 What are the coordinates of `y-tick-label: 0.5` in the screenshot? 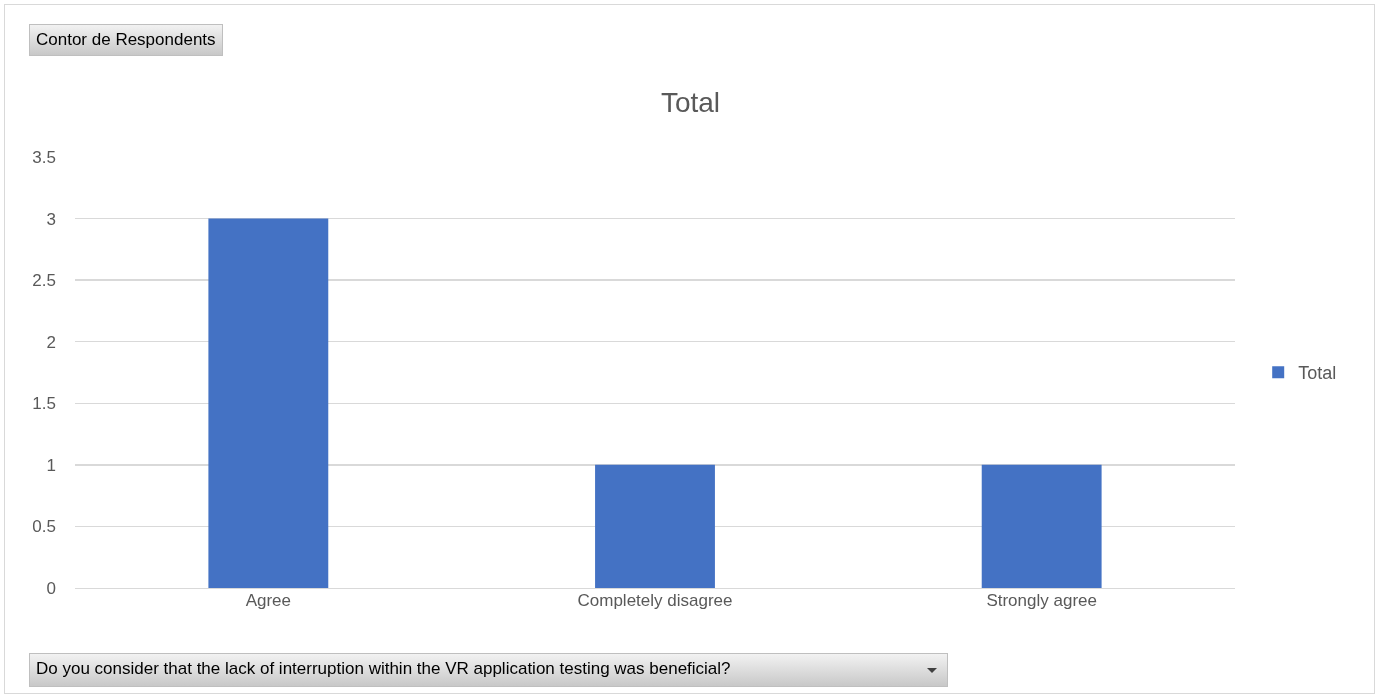 It's located at (44, 527).